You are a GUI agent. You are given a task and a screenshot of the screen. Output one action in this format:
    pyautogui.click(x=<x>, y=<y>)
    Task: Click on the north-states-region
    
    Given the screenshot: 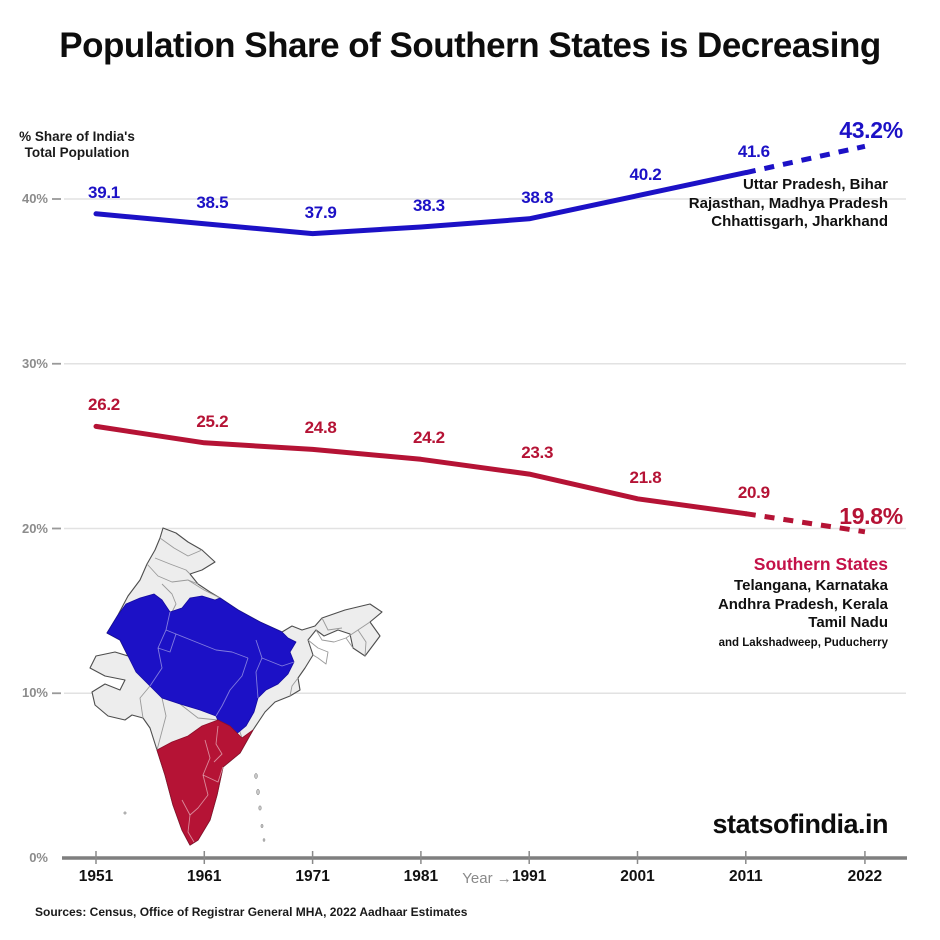 What is the action you would take?
    pyautogui.click(x=201, y=665)
    